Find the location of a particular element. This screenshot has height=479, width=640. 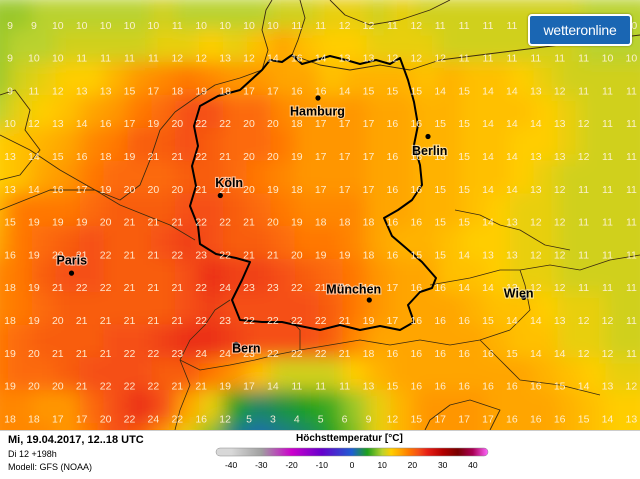

city-label: Wien is located at coordinates (519, 294).